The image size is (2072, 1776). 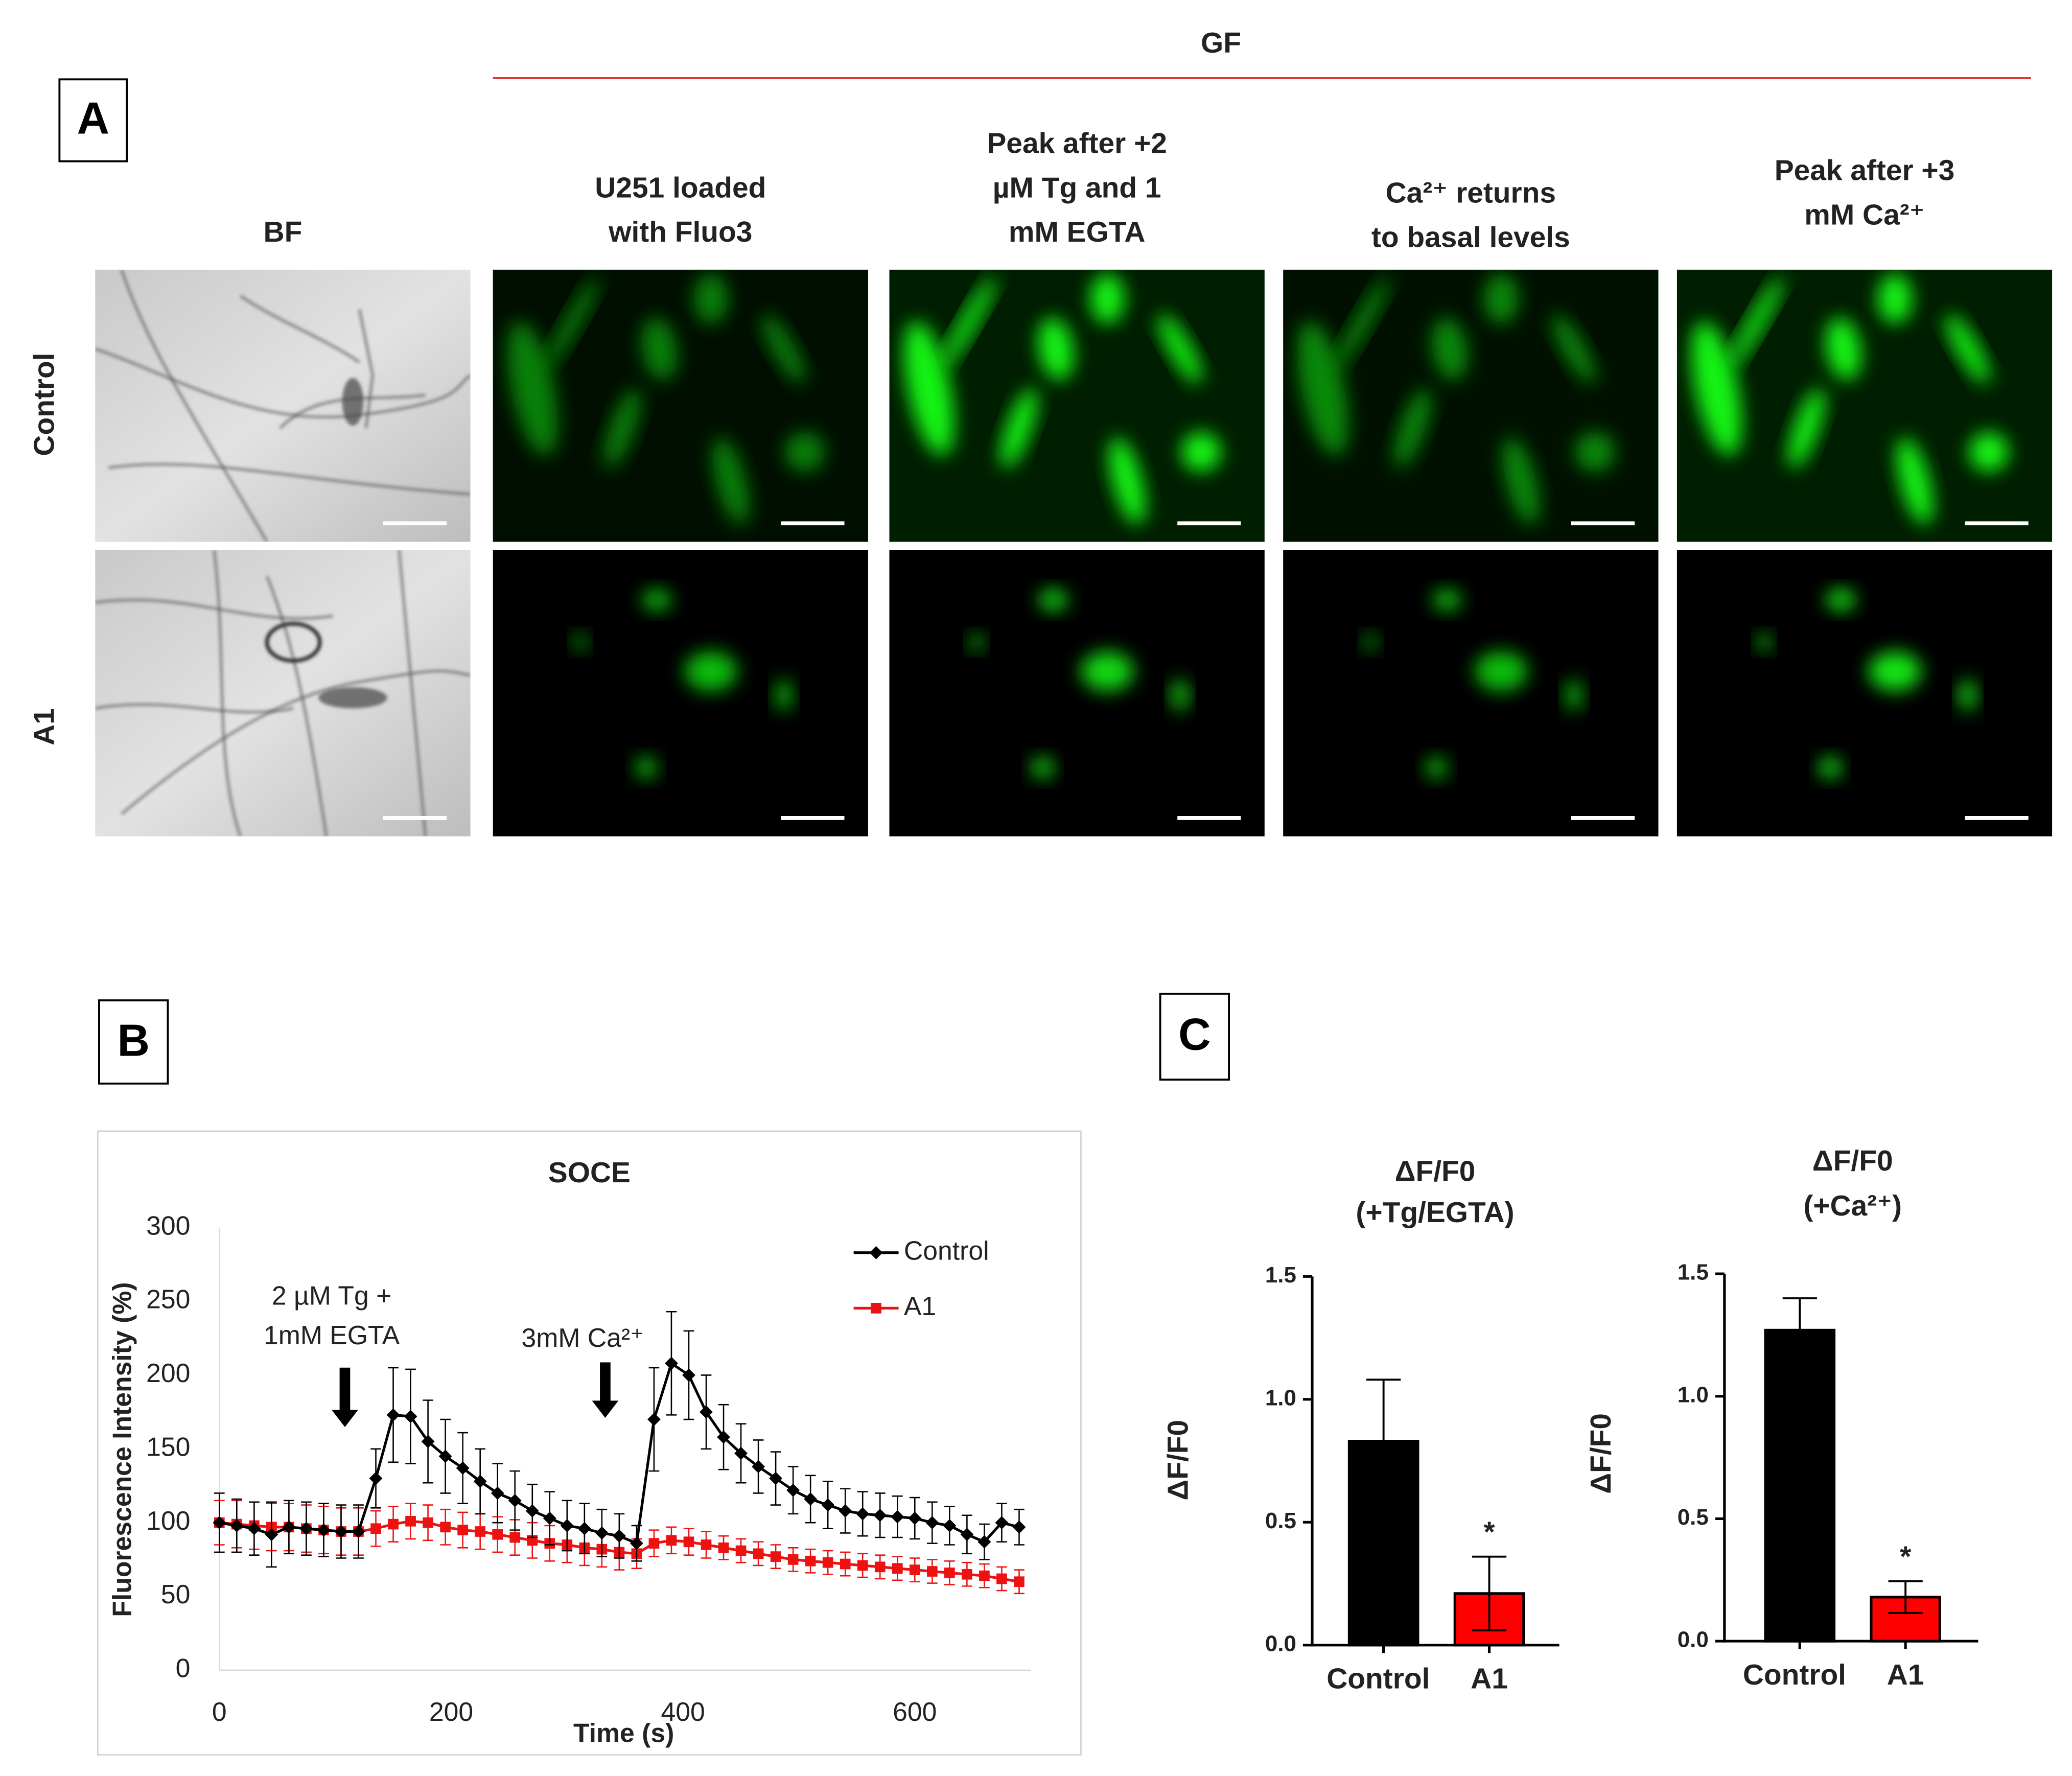 What do you see at coordinates (1905, 1675) in the screenshot?
I see `x-tick-label: A1` at bounding box center [1905, 1675].